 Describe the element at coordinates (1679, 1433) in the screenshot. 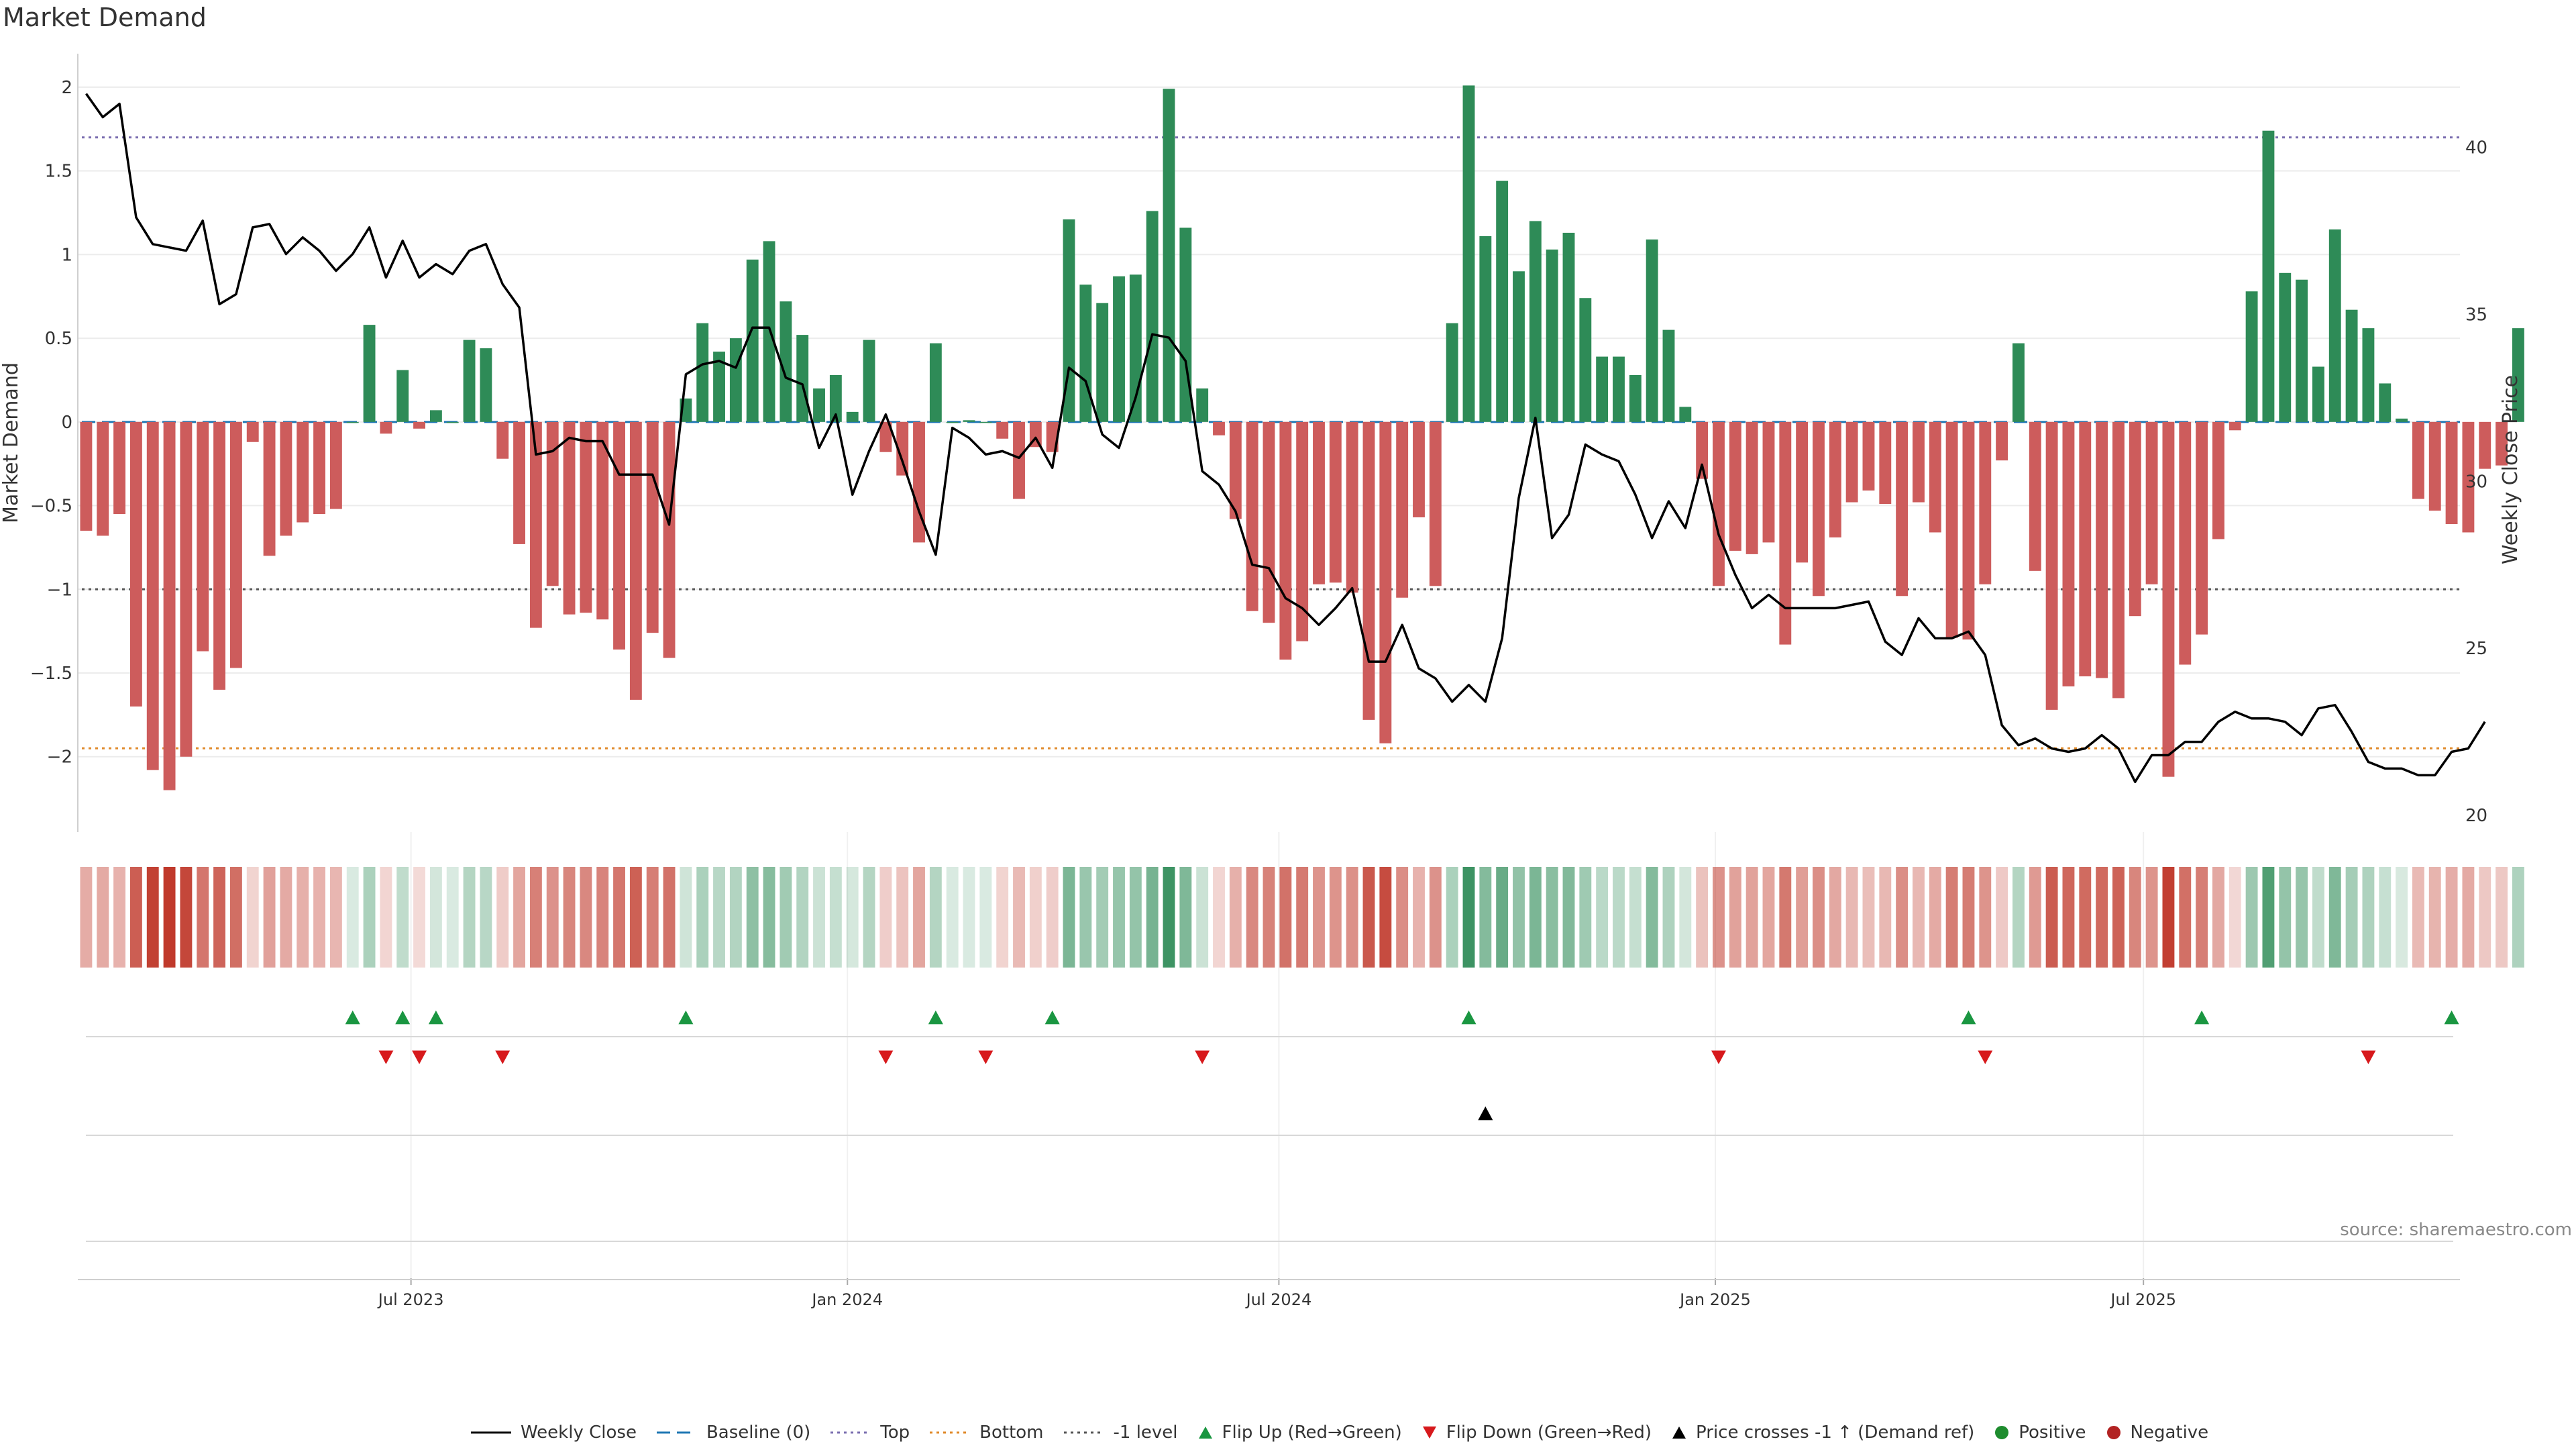

I see `legend-triangle-up` at that location.